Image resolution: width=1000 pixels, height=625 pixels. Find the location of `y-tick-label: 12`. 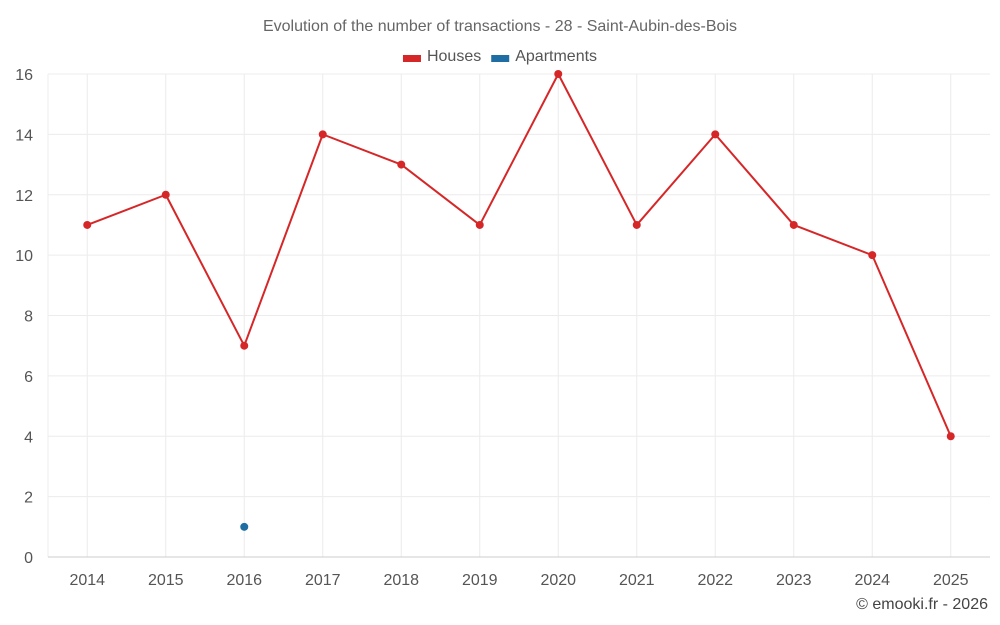

y-tick-label: 12 is located at coordinates (24, 196).